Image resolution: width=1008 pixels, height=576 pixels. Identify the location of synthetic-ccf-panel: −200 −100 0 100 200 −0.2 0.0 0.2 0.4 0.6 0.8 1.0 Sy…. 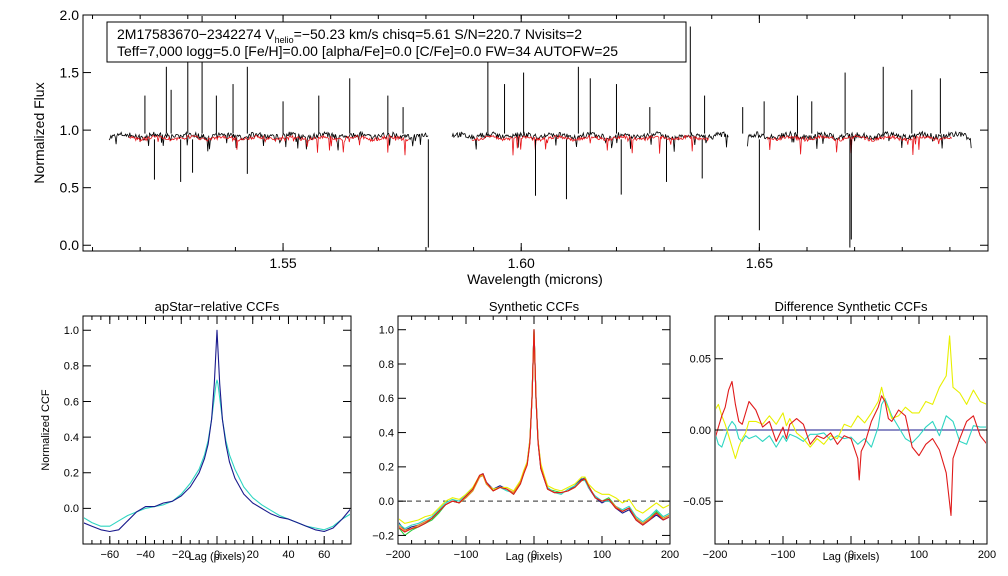
(525, 431).